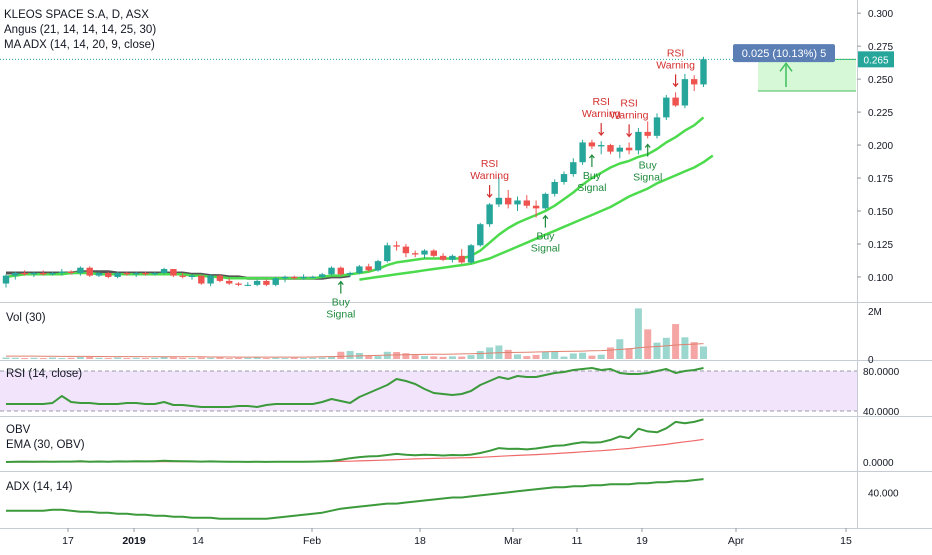  I want to click on obv-pane-title: OBV, so click(18, 430).